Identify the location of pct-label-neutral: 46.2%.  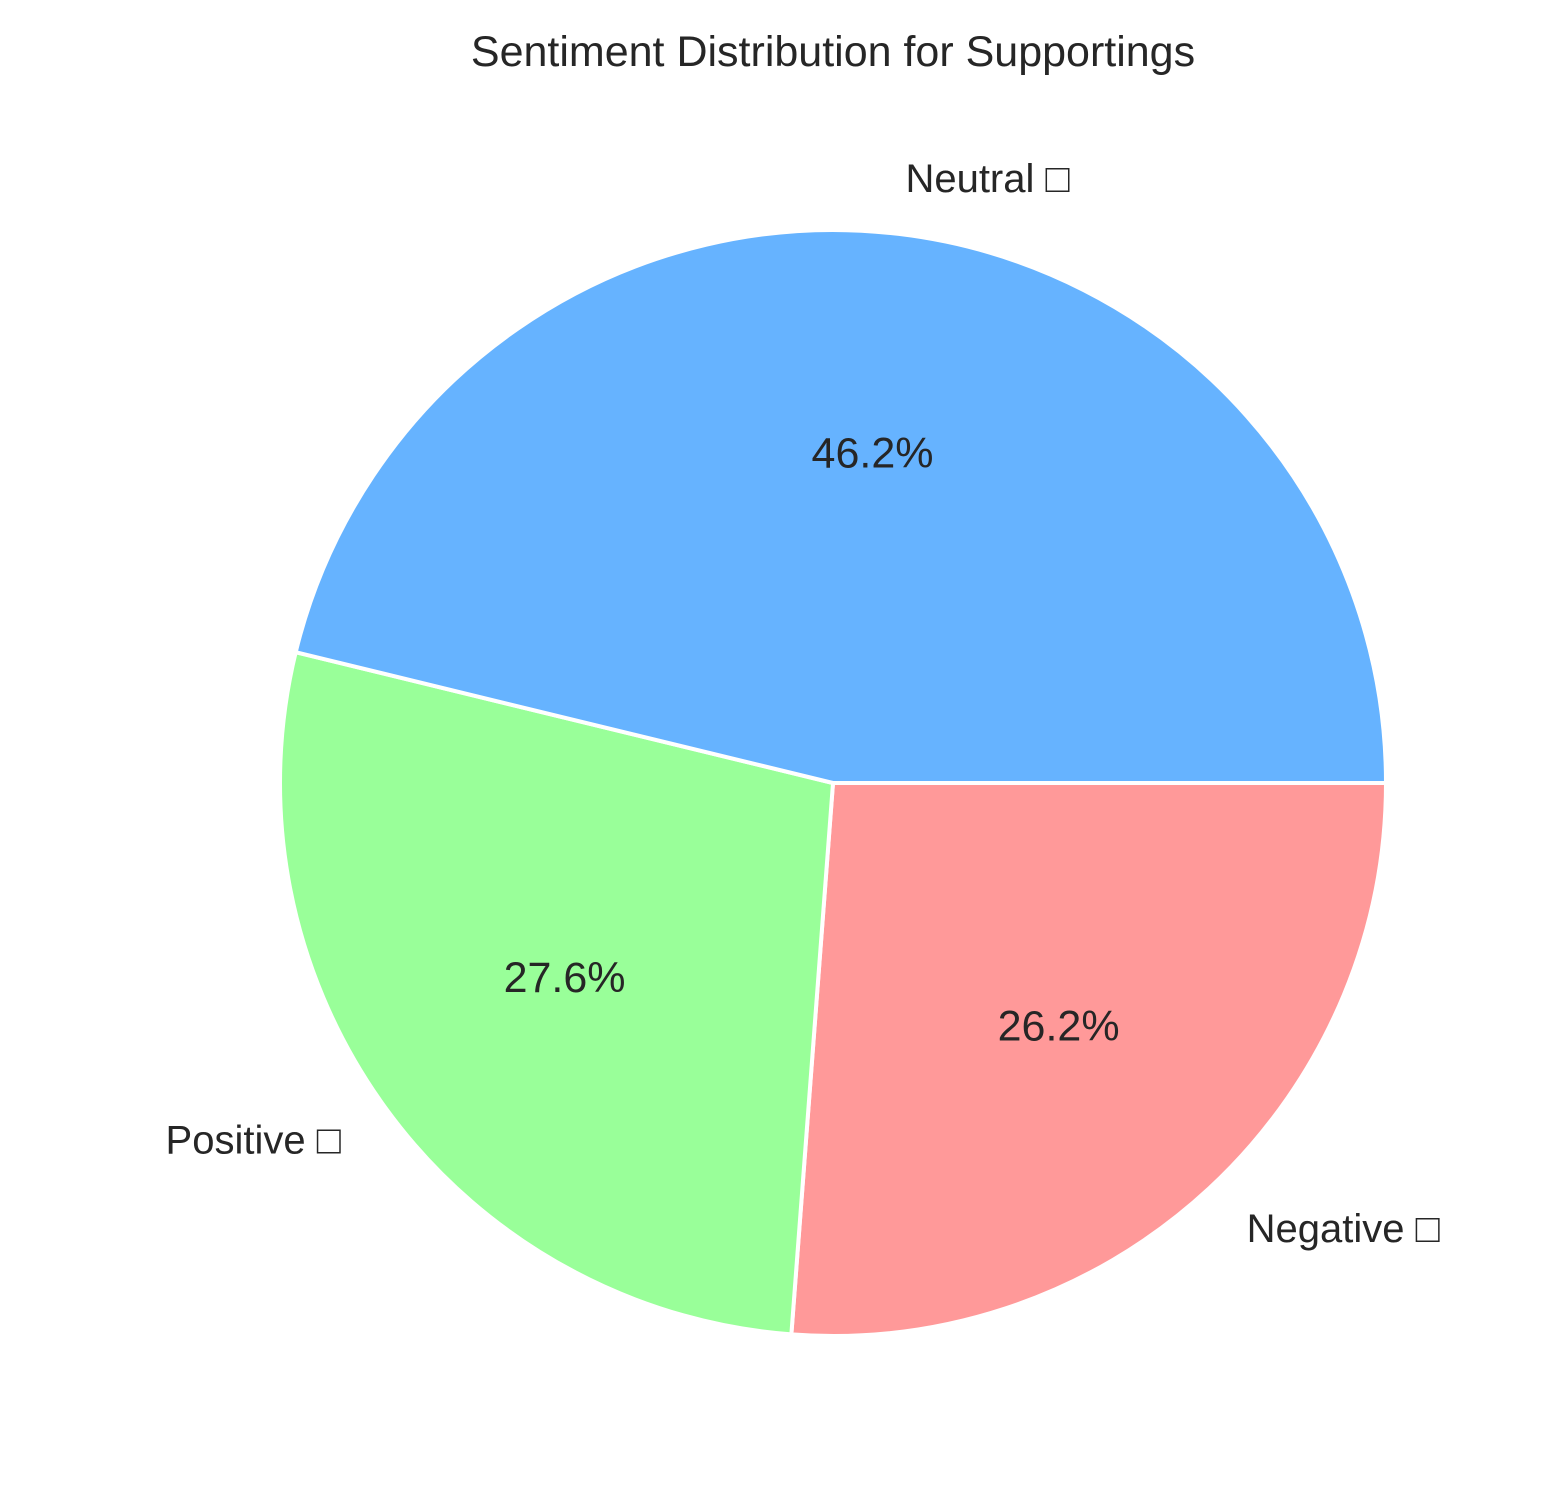
(873, 454).